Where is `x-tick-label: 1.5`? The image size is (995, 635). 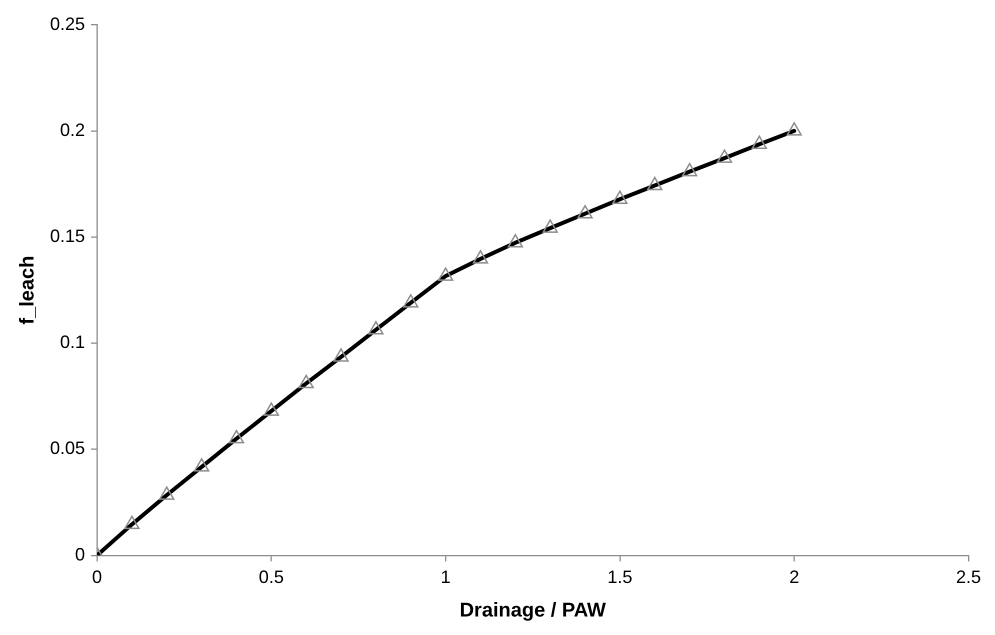 x-tick-label: 1.5 is located at coordinates (619, 577).